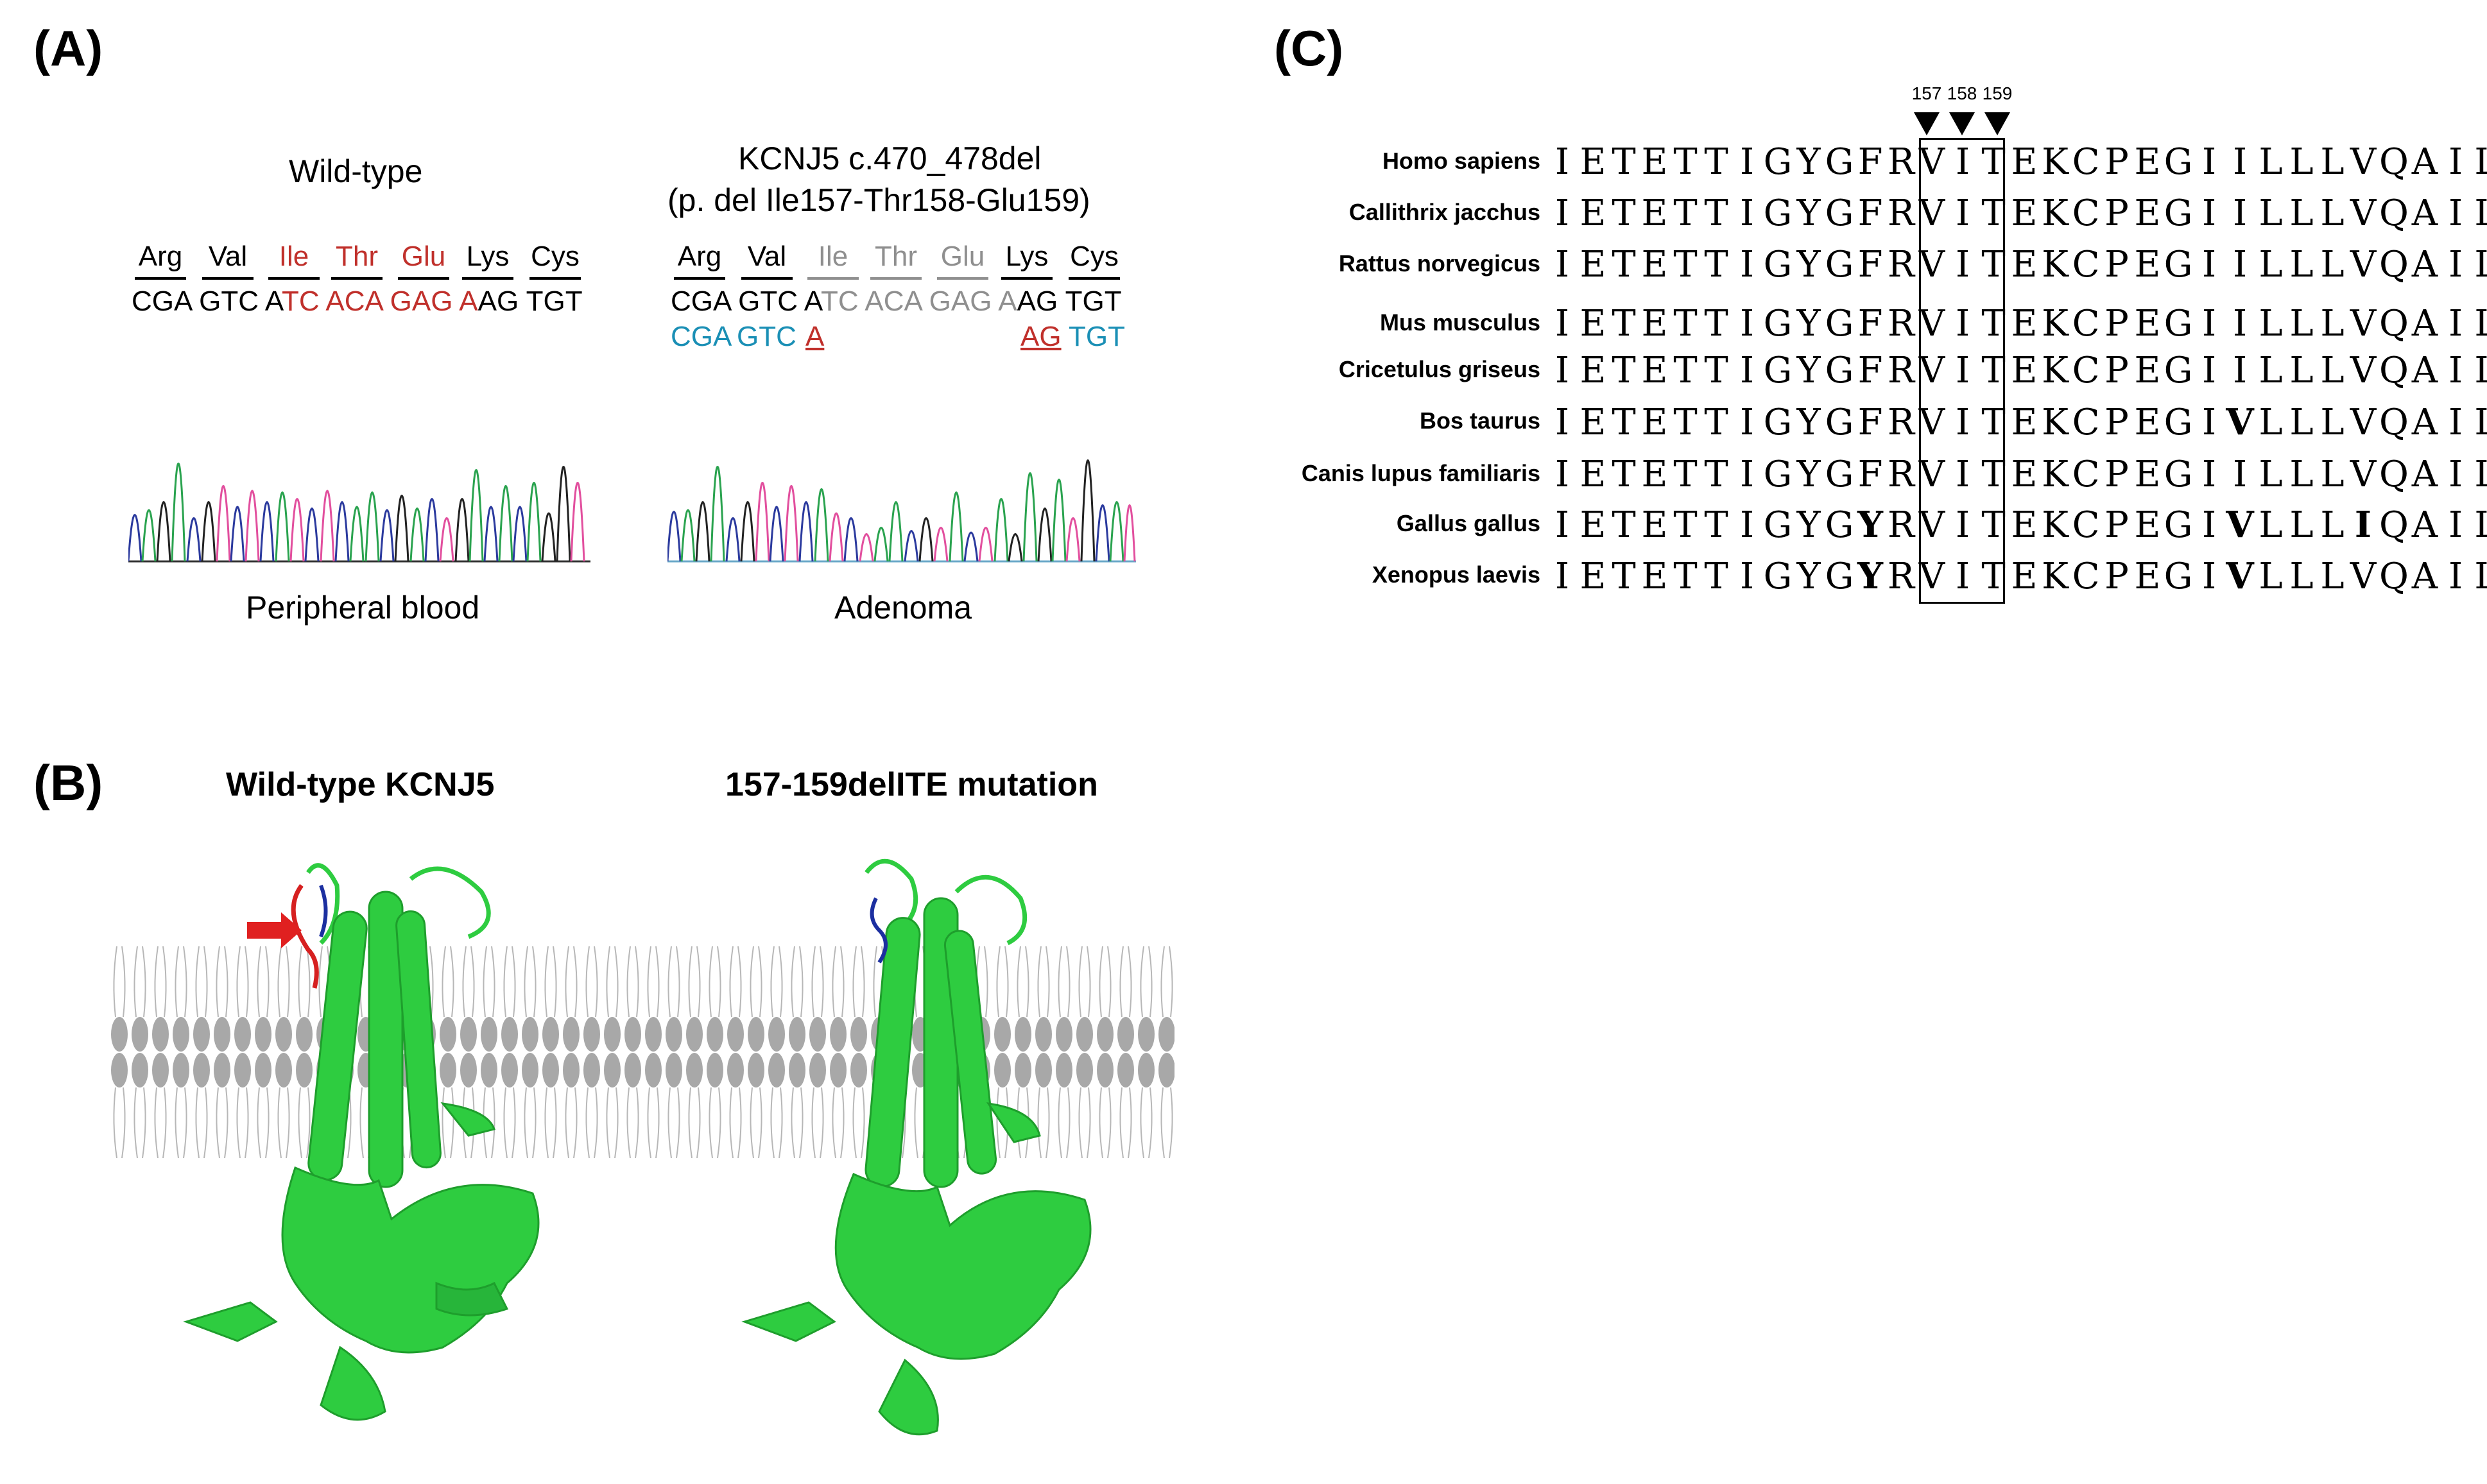 This screenshot has height=1484, width=2487. What do you see at coordinates (1461, 161) in the screenshot?
I see `species-name: Homo sapiens` at bounding box center [1461, 161].